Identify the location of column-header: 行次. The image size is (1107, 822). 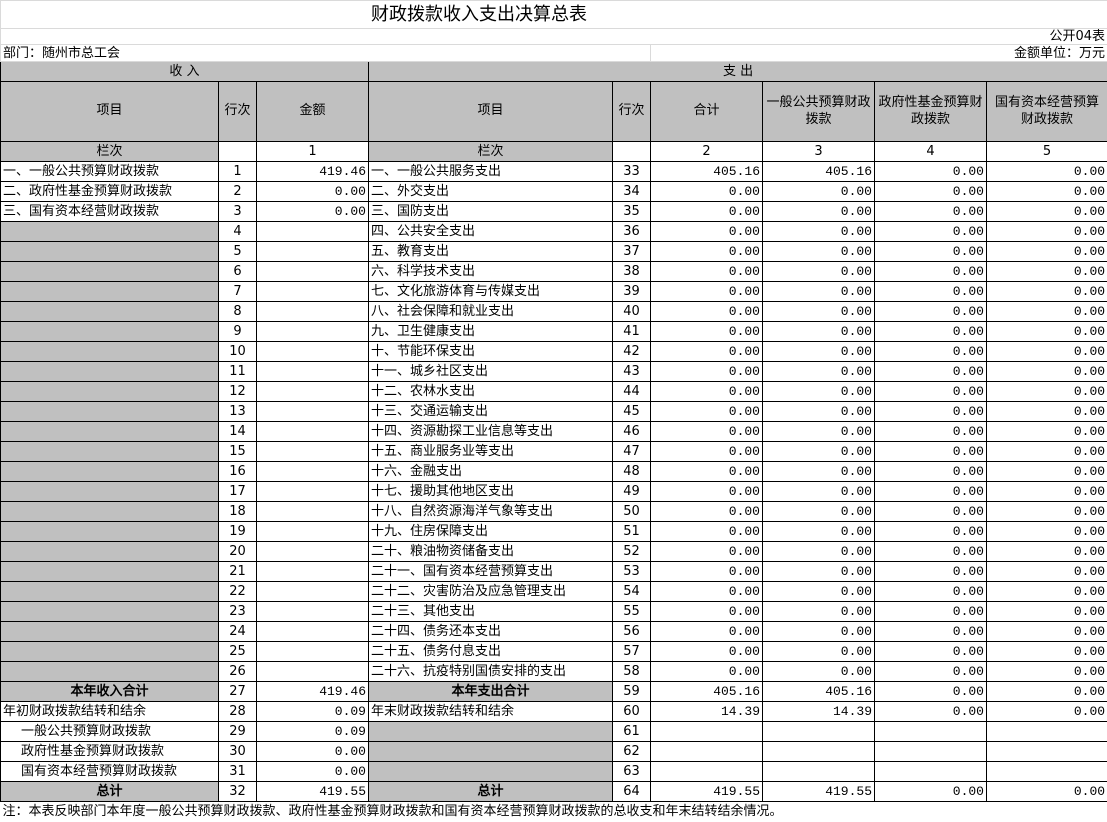
(632, 112).